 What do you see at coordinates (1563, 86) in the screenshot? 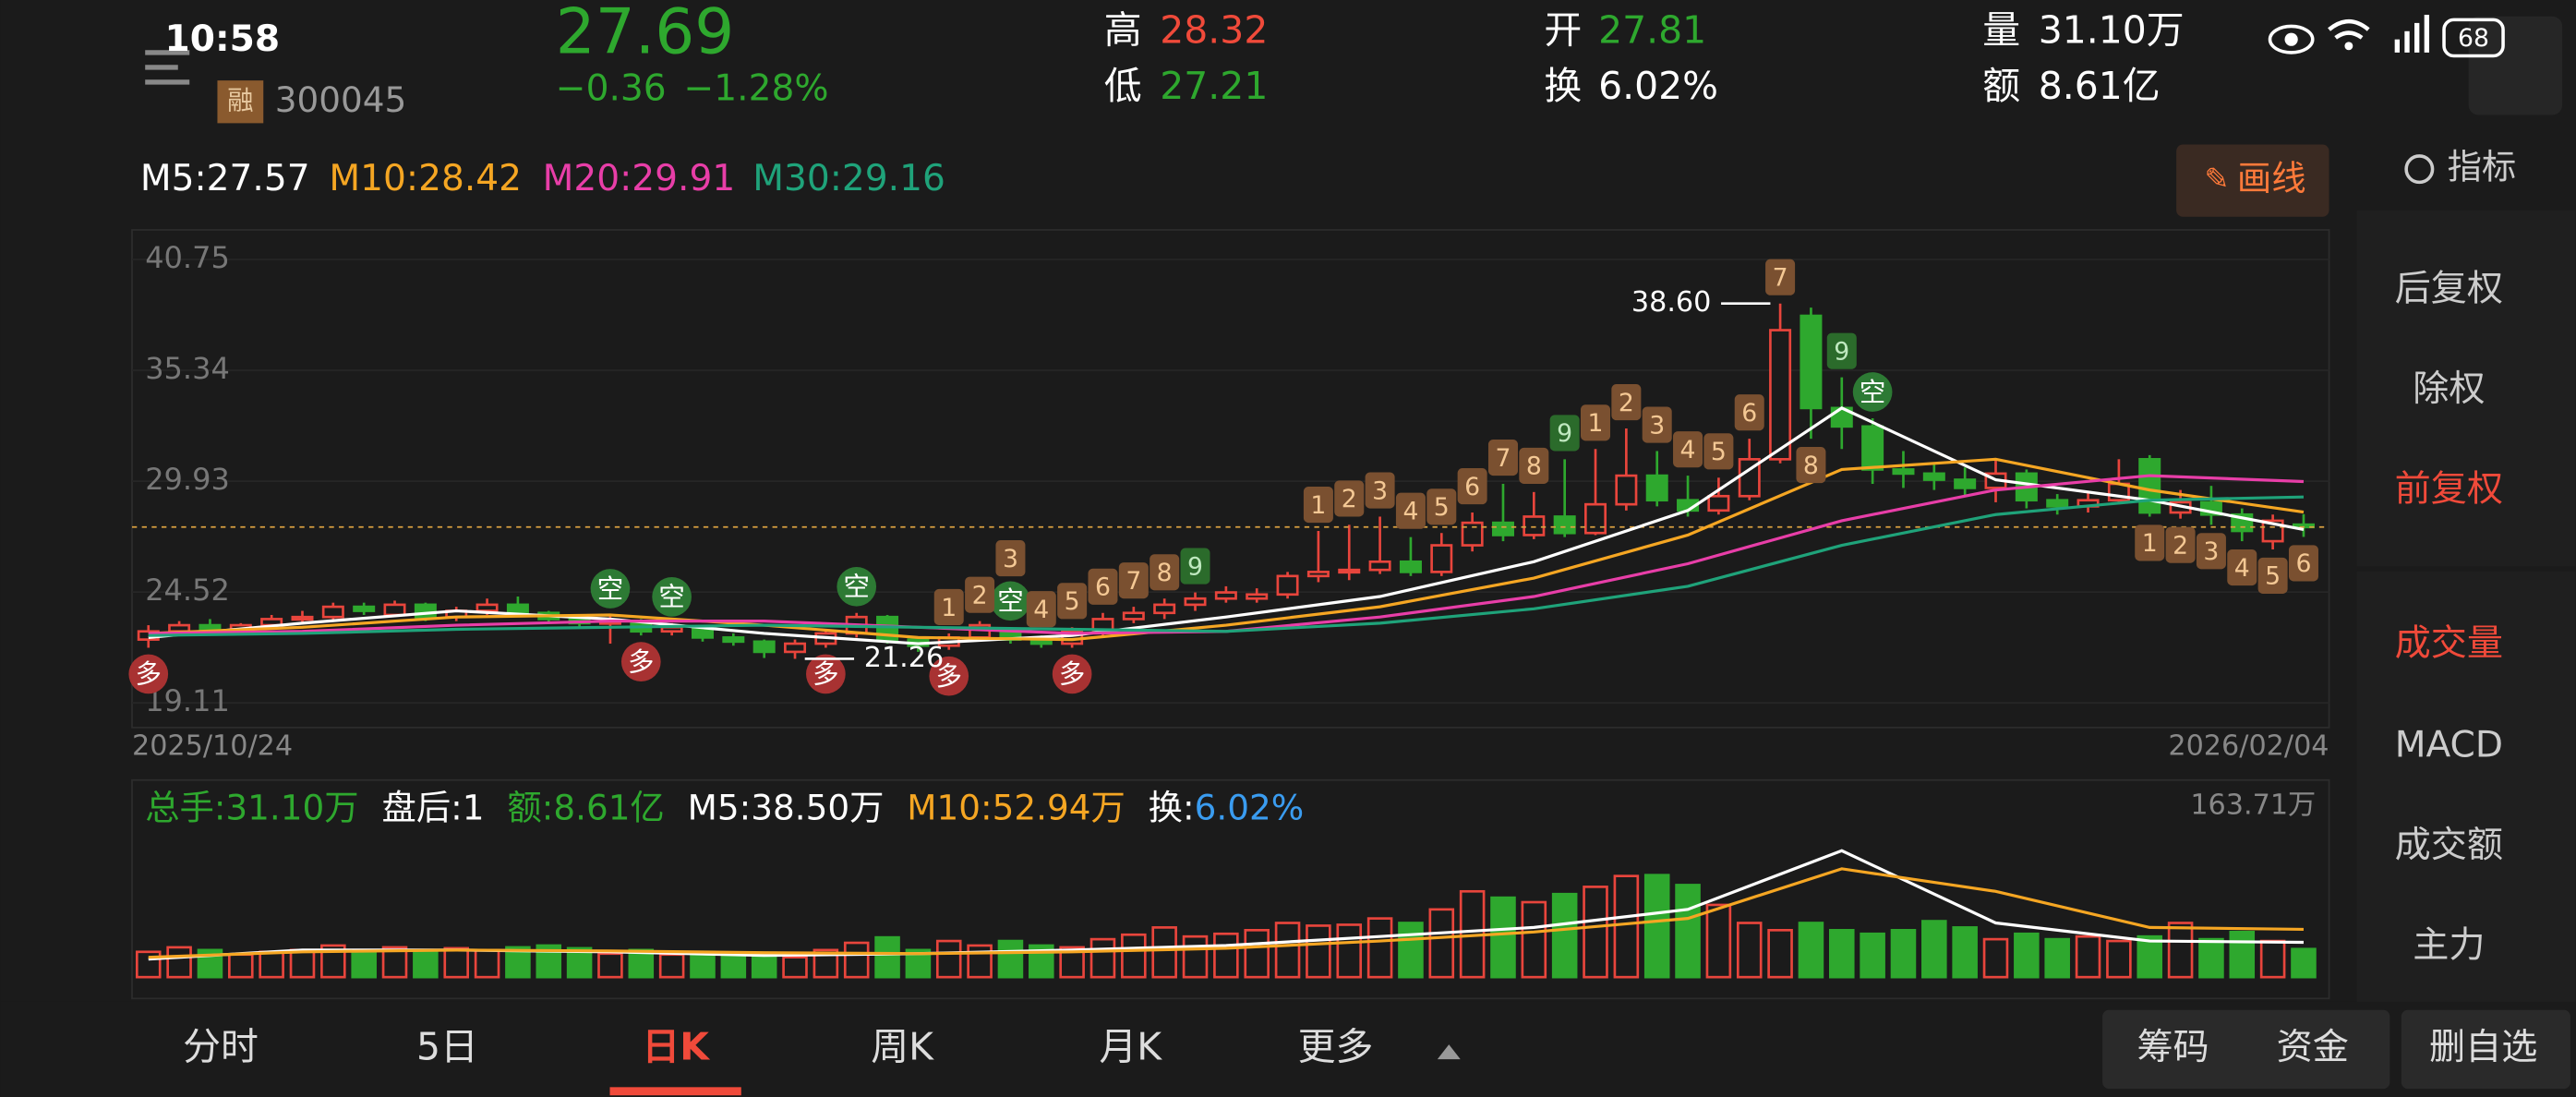
I see `label: 换` at bounding box center [1563, 86].